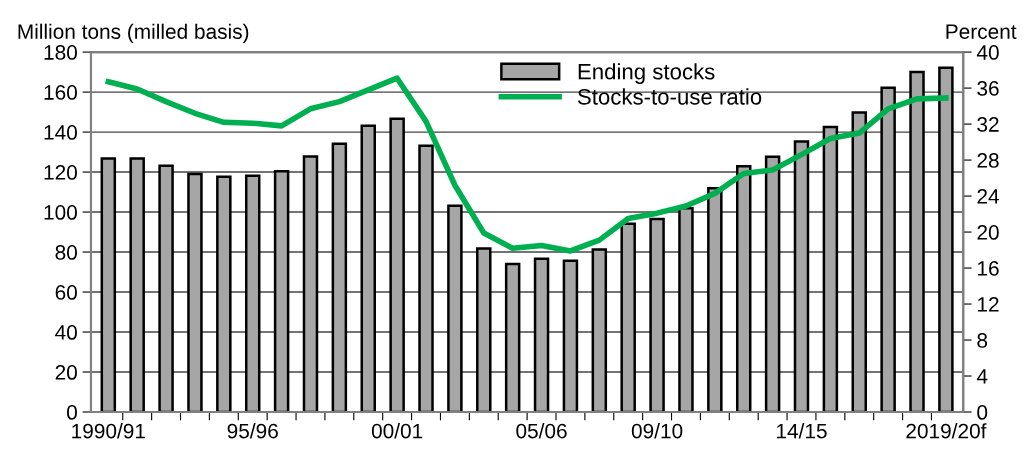  I want to click on y-tick-label: 20, so click(66, 372).